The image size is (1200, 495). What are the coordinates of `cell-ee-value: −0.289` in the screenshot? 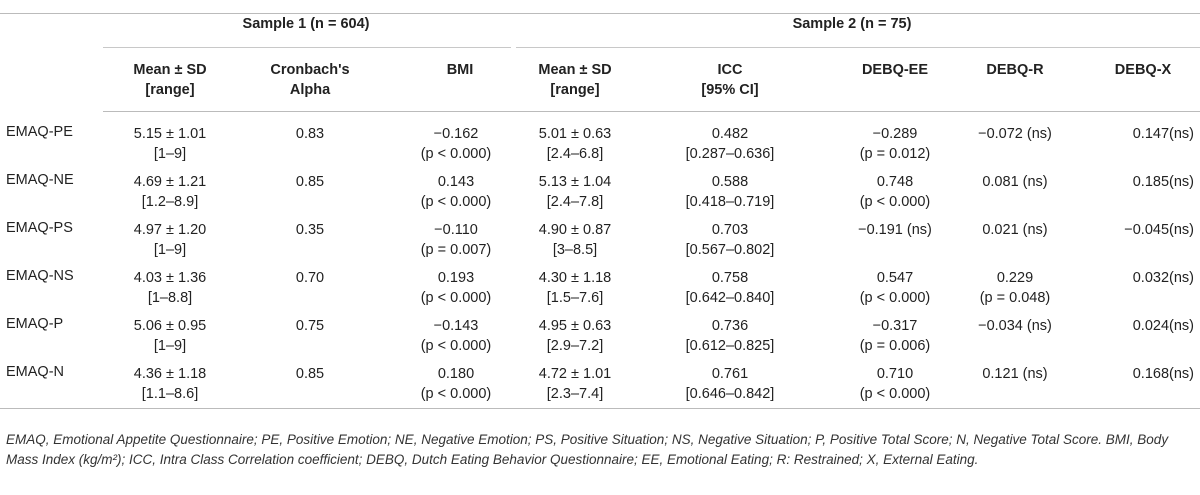 It's located at (895, 134).